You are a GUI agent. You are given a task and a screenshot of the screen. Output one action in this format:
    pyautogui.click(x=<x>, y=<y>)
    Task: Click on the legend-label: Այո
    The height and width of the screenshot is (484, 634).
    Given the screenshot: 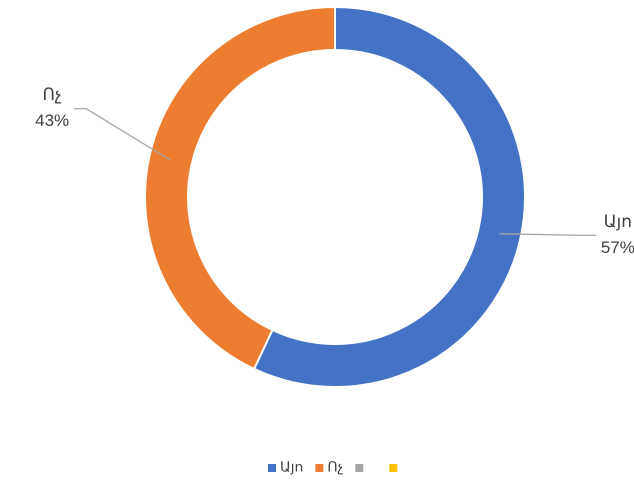 What is the action you would take?
    pyautogui.click(x=291, y=467)
    